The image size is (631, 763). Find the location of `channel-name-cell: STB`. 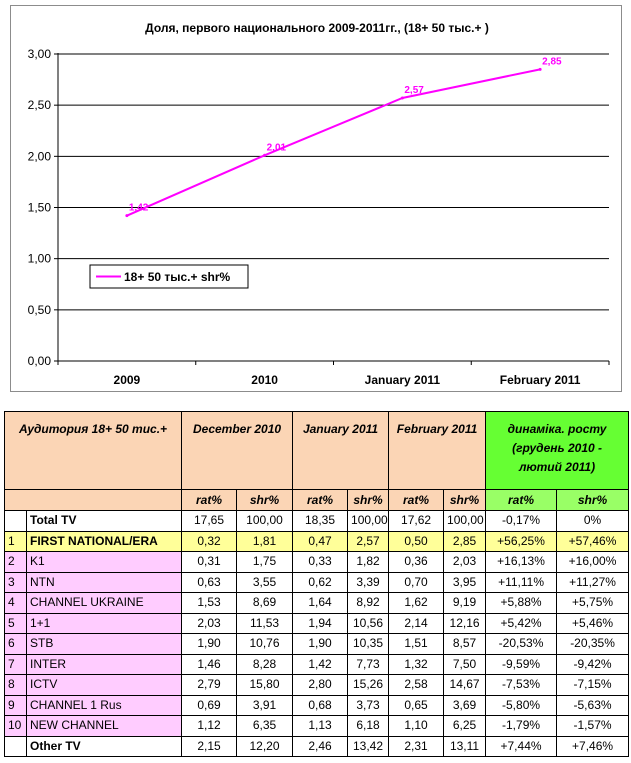

channel-name-cell: STB is located at coordinates (104, 644).